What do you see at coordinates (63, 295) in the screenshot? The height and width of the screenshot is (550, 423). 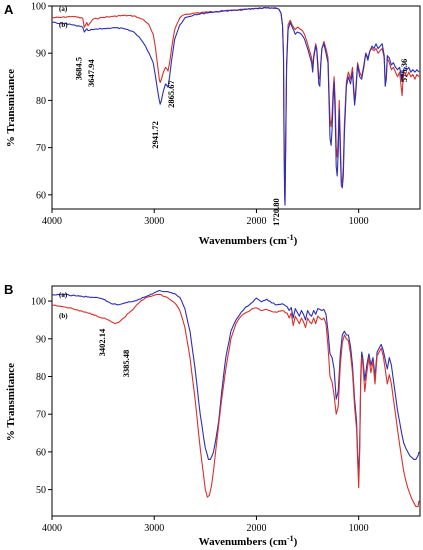 I see `panel-b-legend-a: (a)` at bounding box center [63, 295].